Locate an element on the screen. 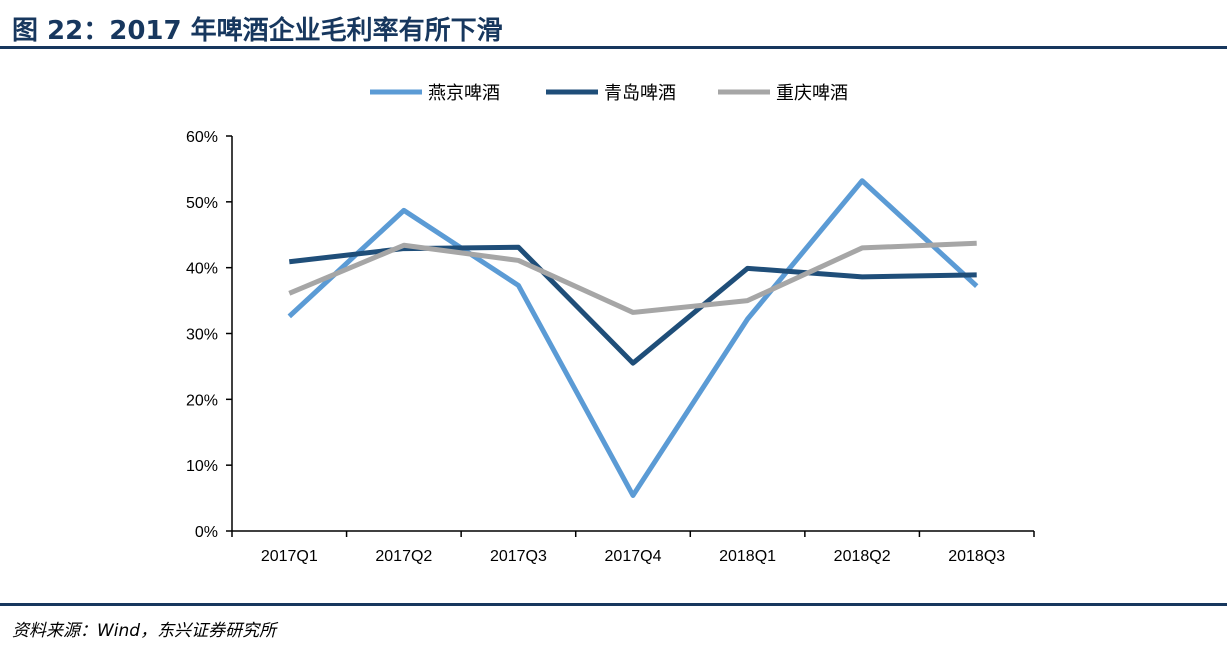  legend-item-3: 重庆啤酒 is located at coordinates (783, 93).